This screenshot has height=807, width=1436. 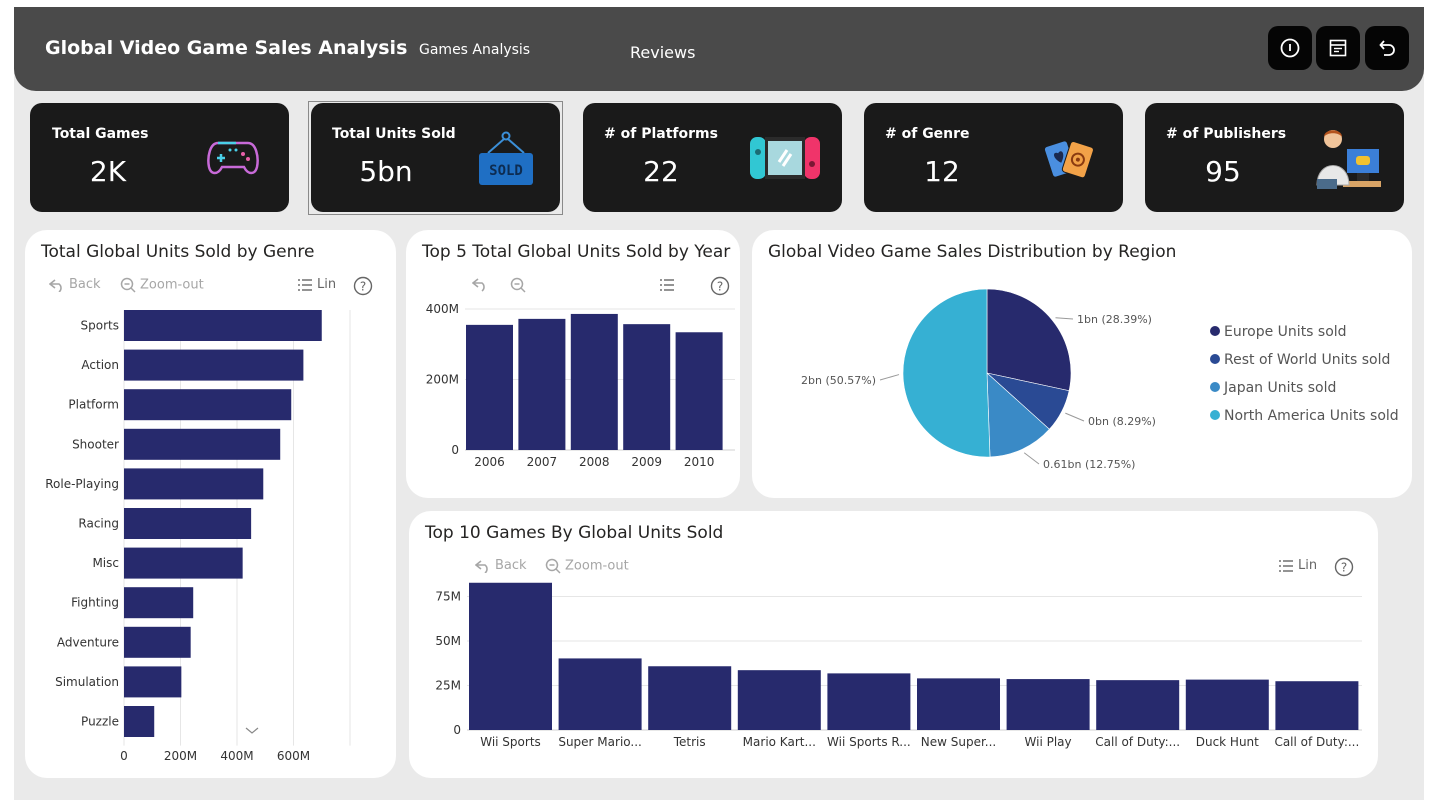 What do you see at coordinates (1227, 742) in the screenshot?
I see `category-label: Duck Hunt` at bounding box center [1227, 742].